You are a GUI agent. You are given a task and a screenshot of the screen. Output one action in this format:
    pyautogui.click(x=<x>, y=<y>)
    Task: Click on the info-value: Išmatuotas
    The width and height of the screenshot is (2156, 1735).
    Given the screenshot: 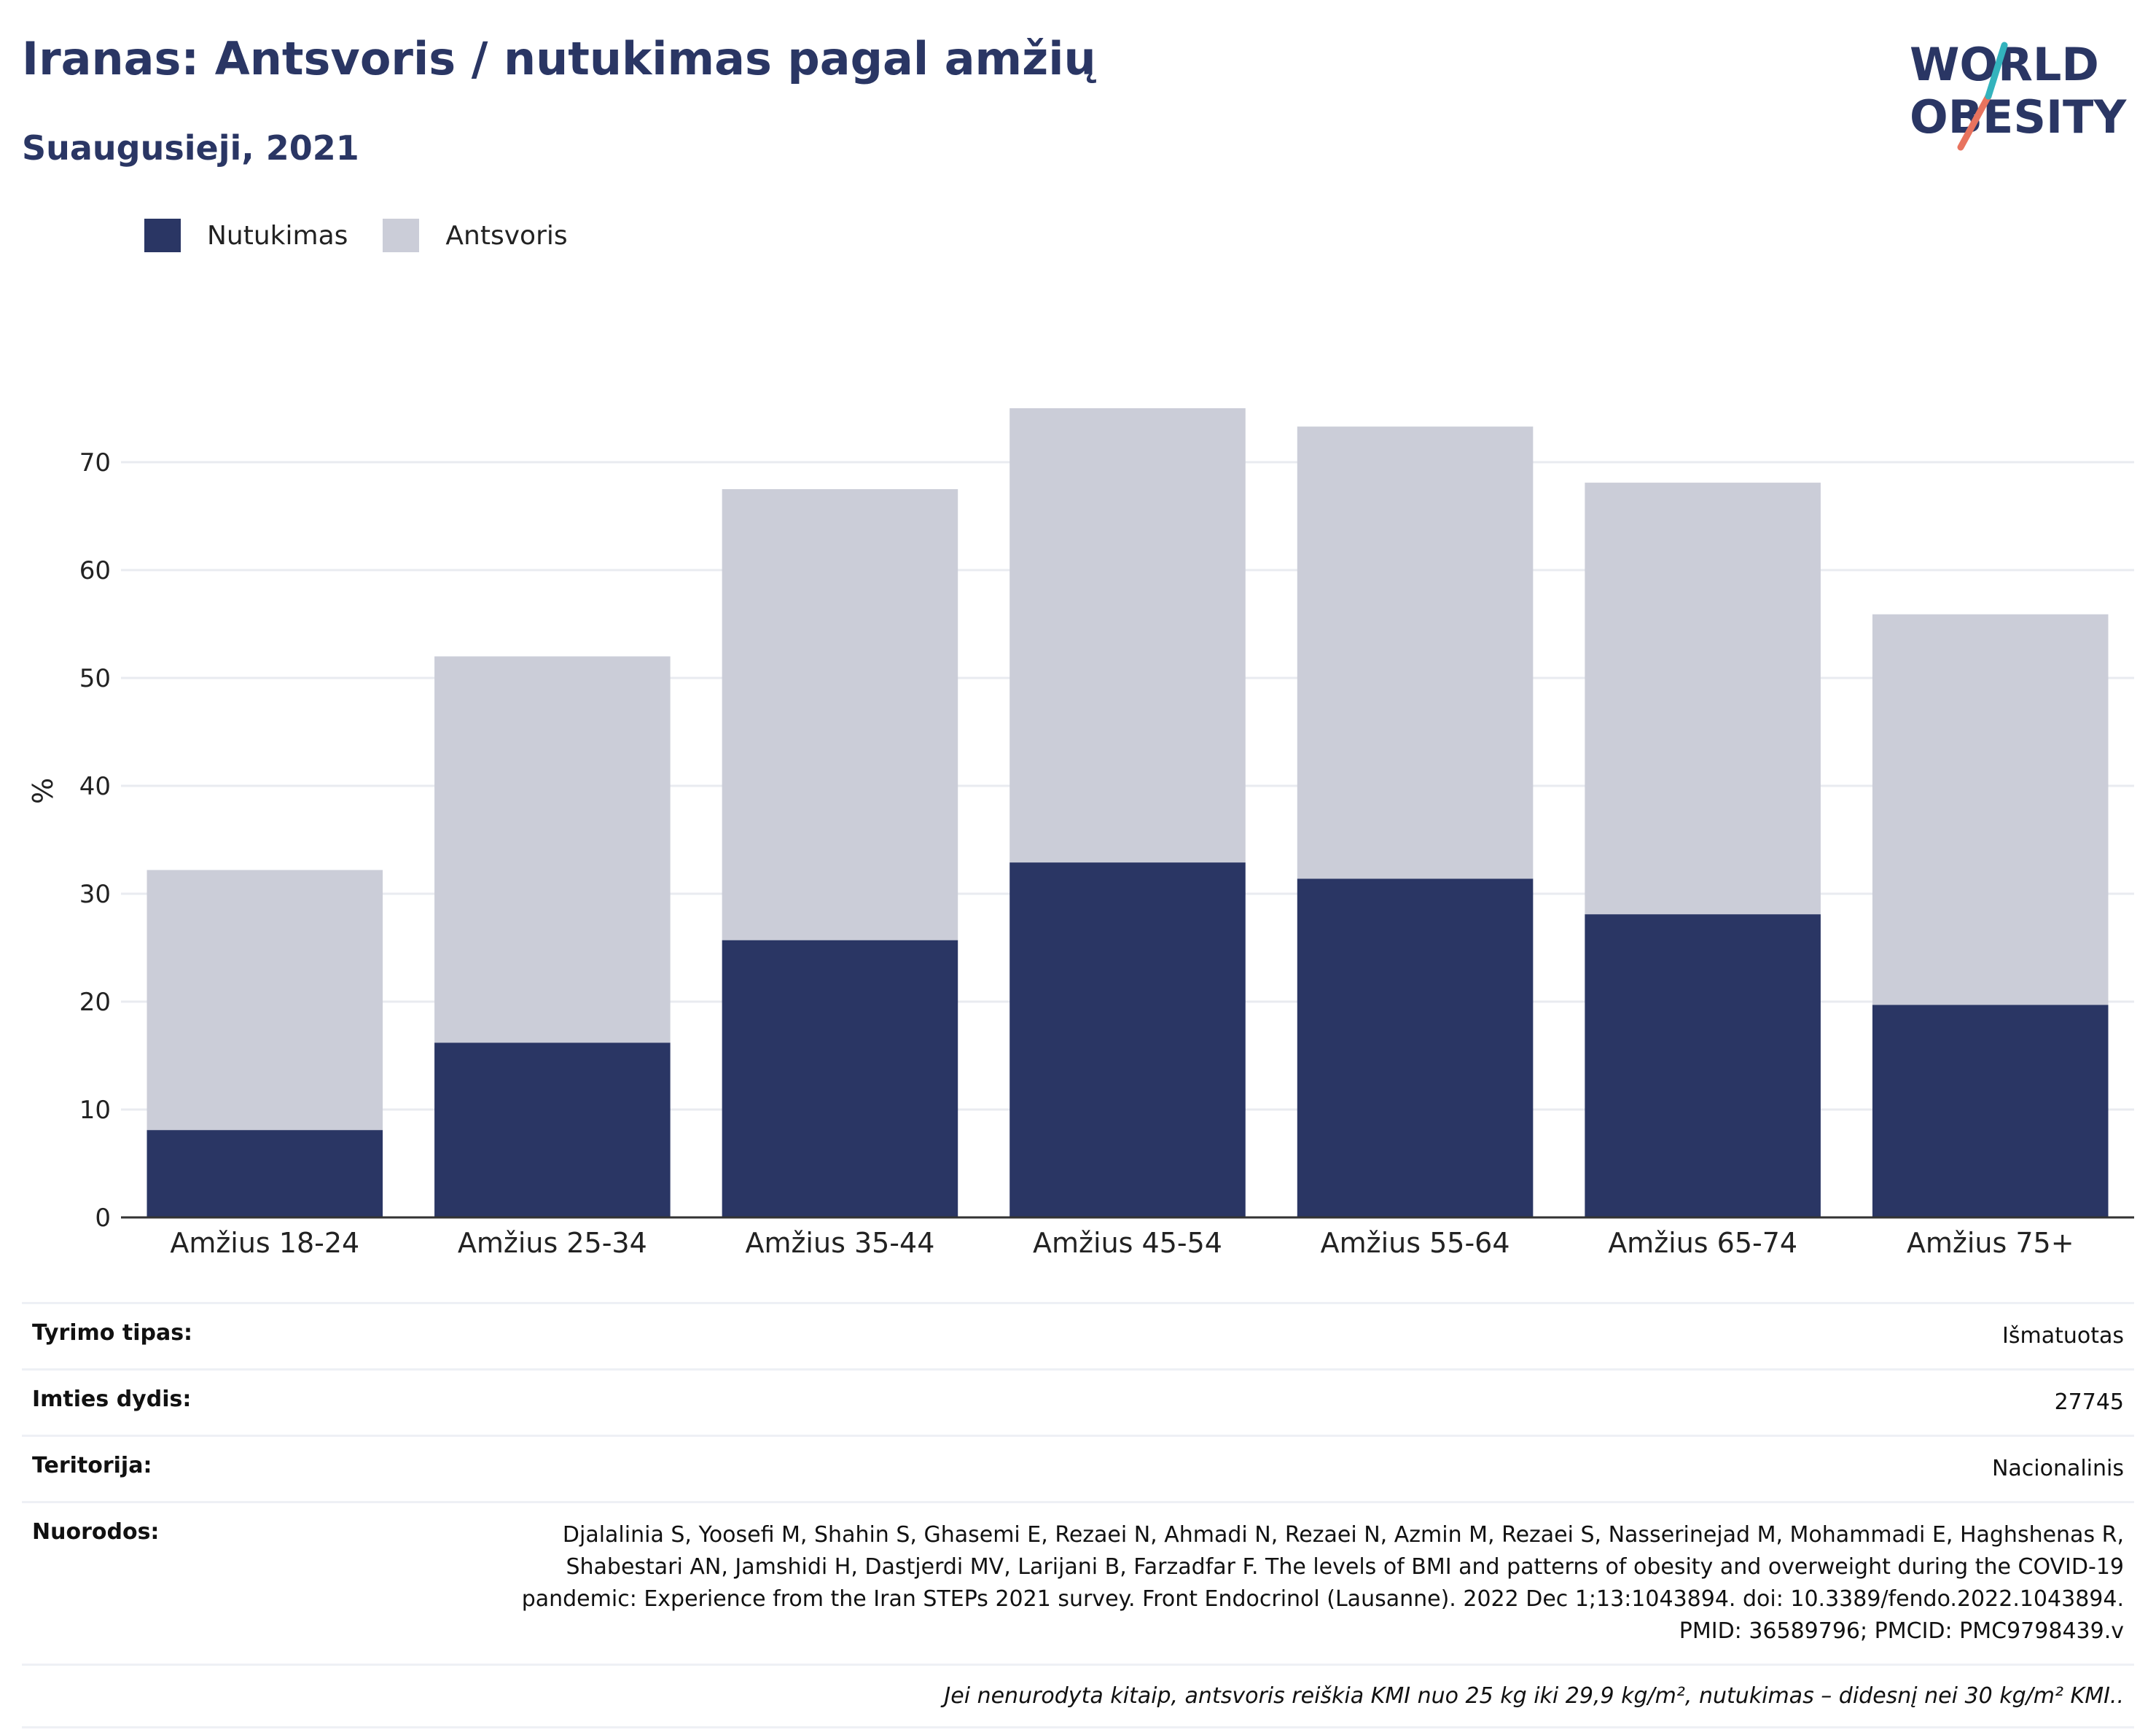 What is the action you would take?
    pyautogui.click(x=2063, y=1336)
    